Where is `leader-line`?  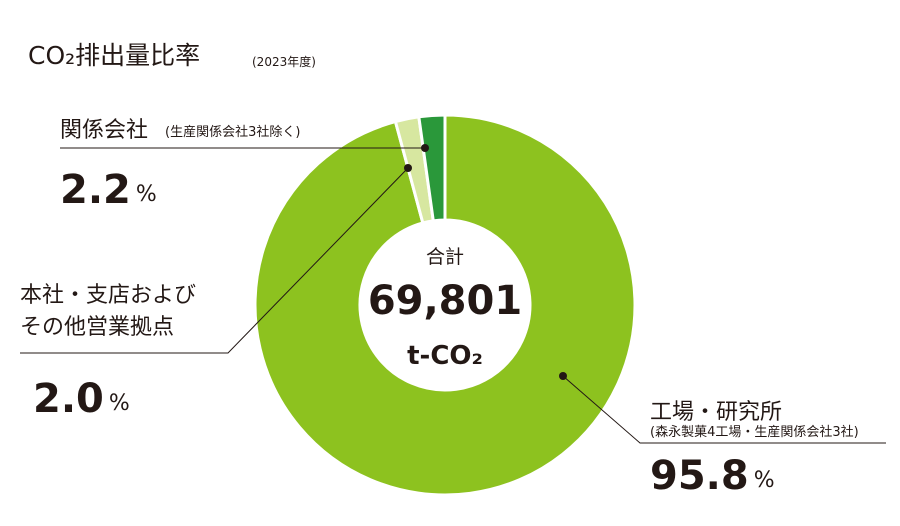 leader-line is located at coordinates (724, 409).